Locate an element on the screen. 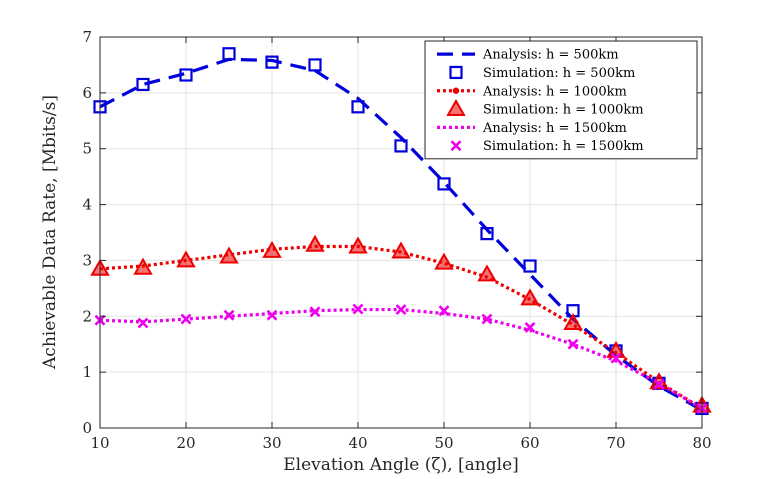 This screenshot has width=775, height=479. x-tick-label: 60 is located at coordinates (529, 443).